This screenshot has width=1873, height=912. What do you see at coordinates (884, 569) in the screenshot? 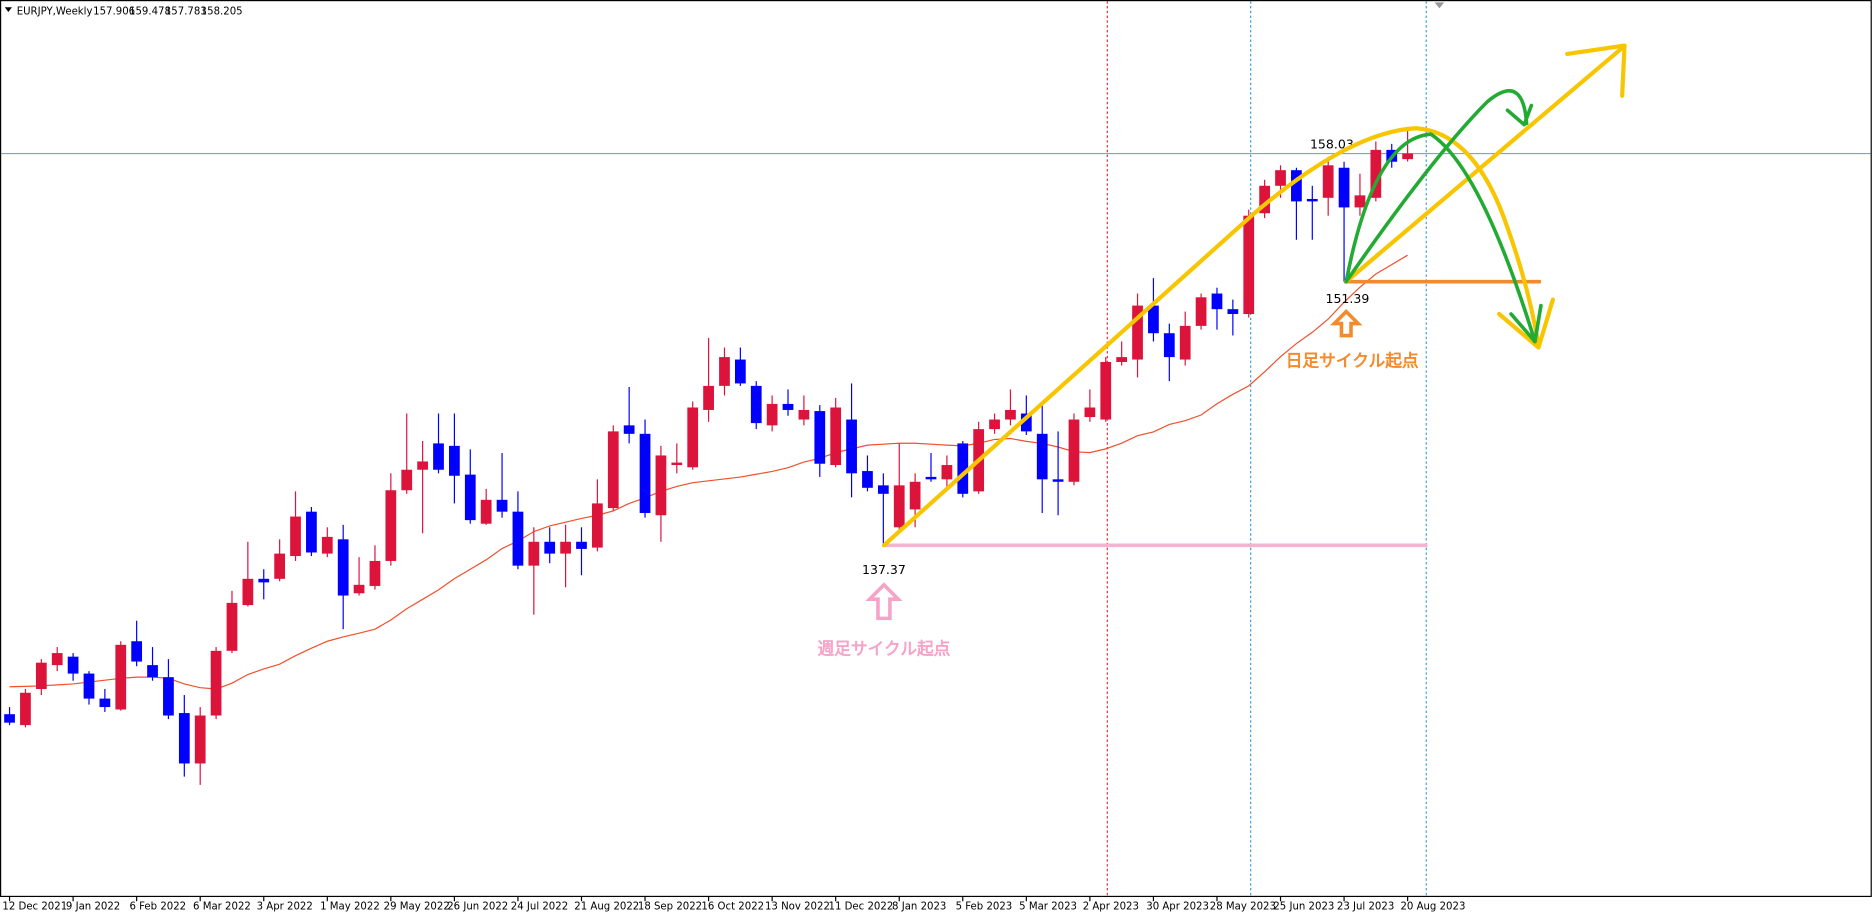
I see `level-label: 137.37` at bounding box center [884, 569].